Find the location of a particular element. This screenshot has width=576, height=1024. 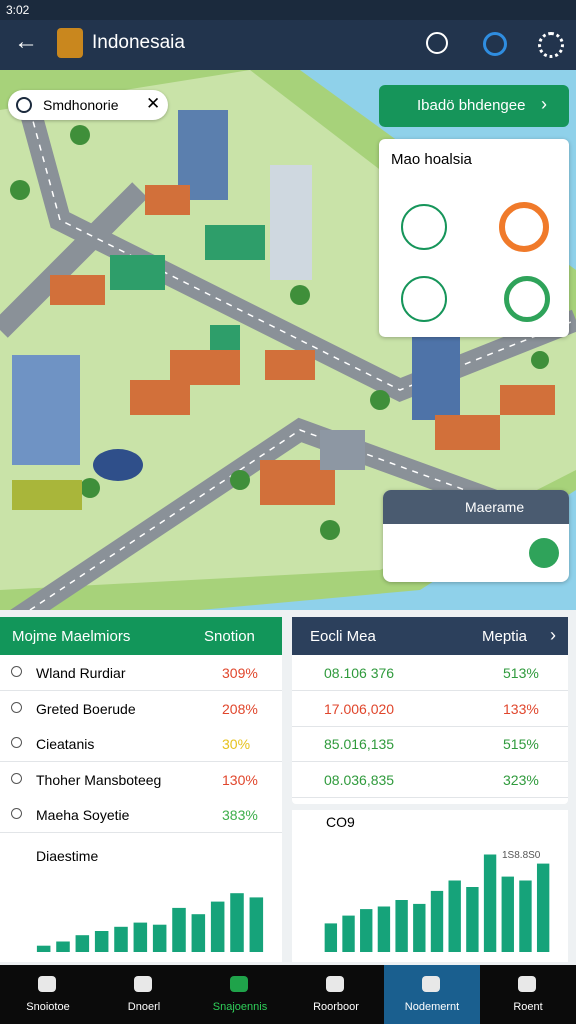

nav-label: Snoiotoe is located at coordinates (48, 1007).